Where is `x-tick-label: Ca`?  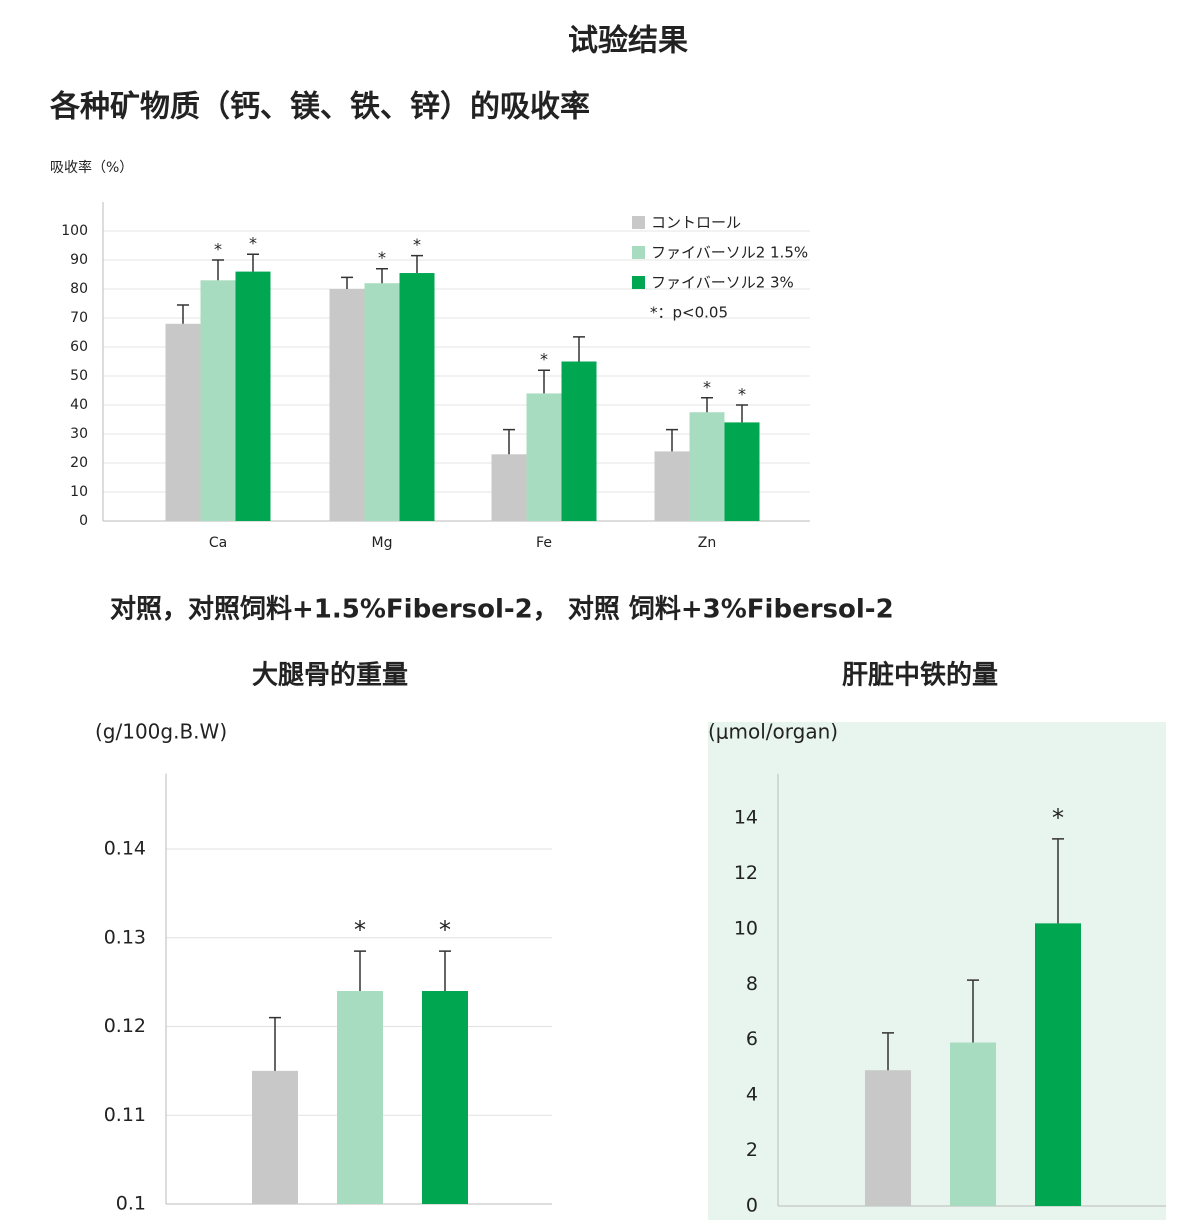
x-tick-label: Ca is located at coordinates (218, 543).